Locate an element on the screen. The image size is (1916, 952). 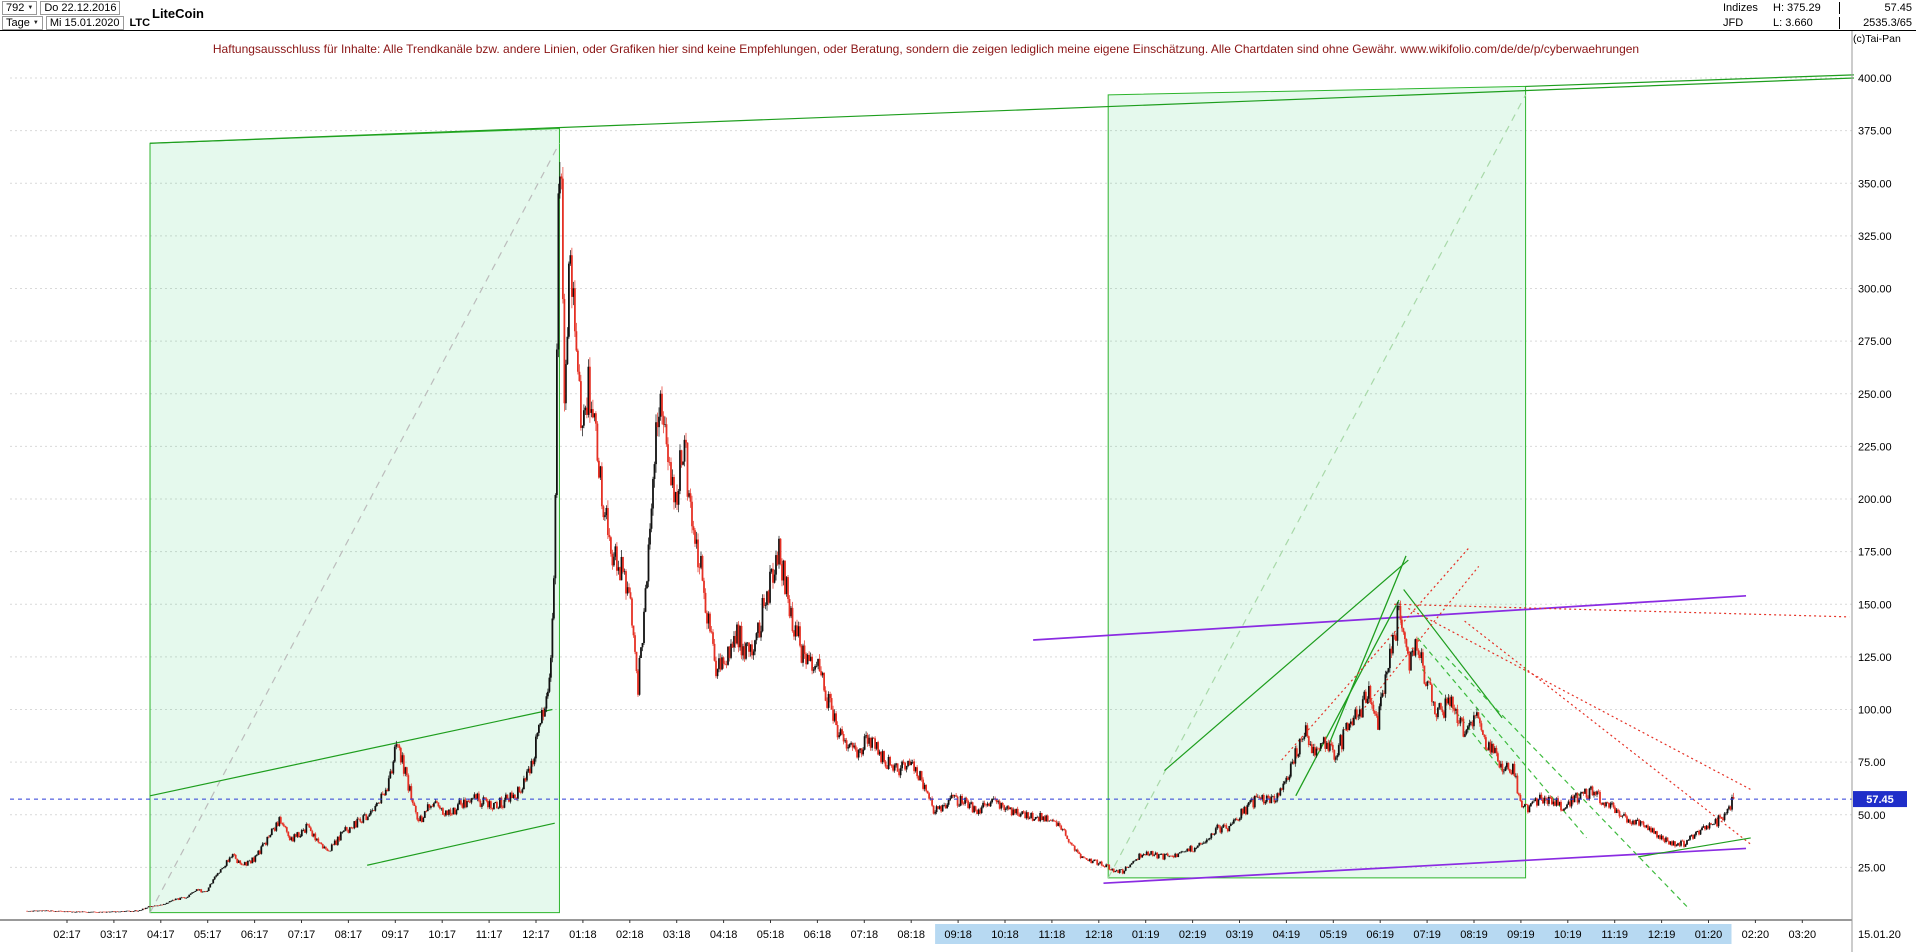
svg-text: 275.00 is located at coordinates (1875, 342).